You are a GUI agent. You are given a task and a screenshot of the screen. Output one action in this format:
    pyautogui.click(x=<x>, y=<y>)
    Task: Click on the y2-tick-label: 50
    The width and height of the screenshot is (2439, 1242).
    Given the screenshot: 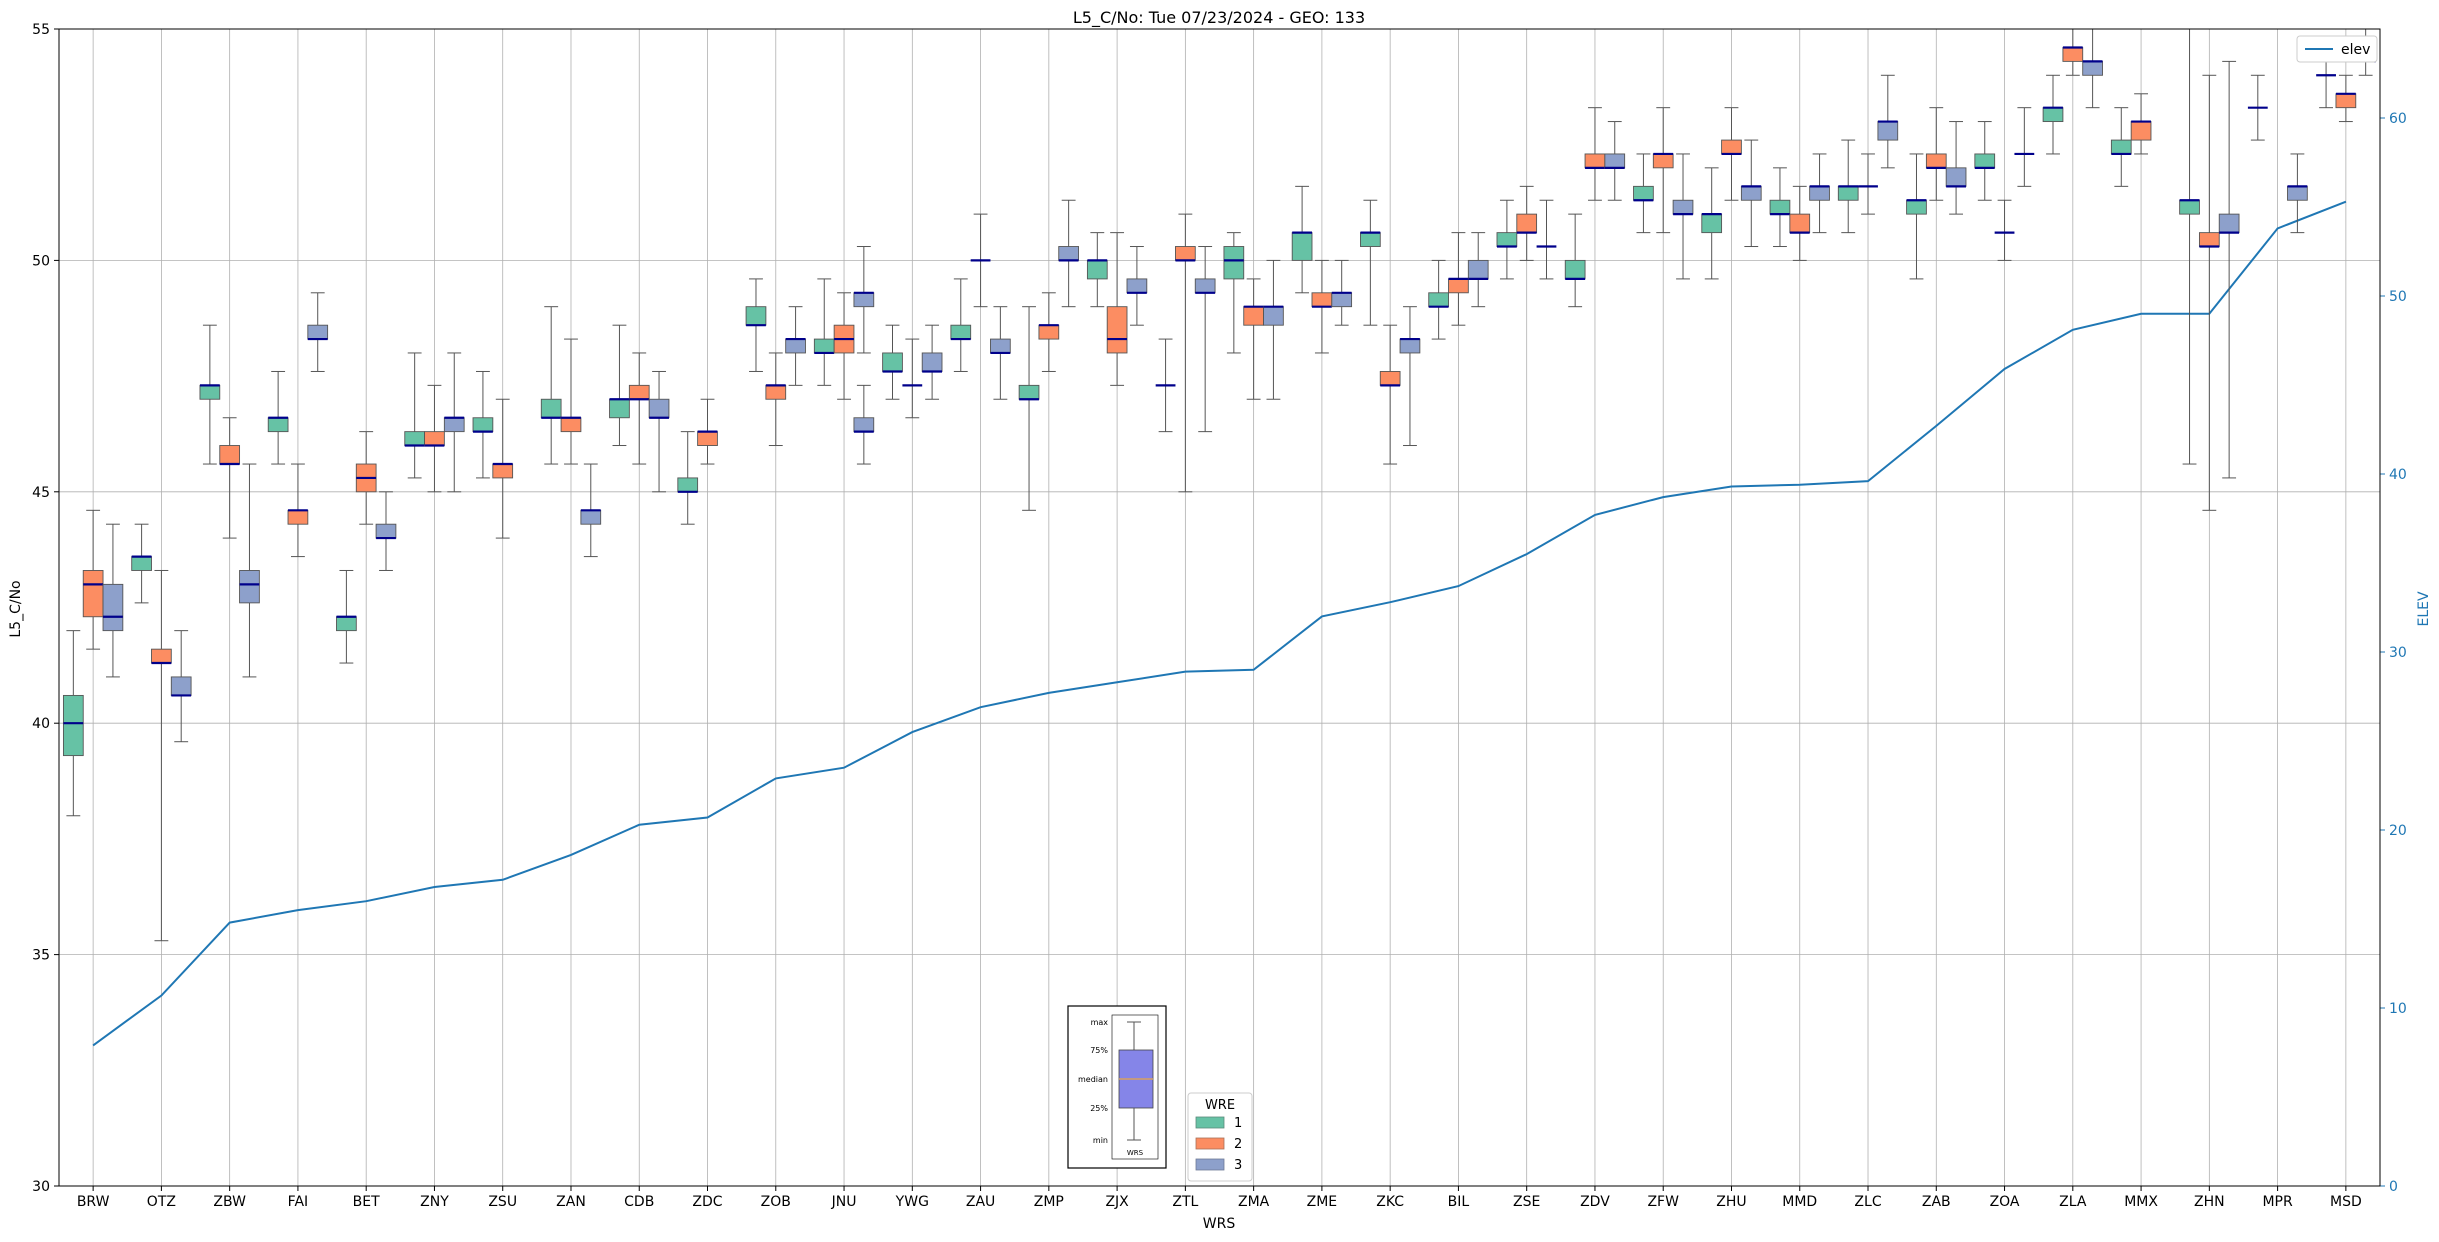 What is the action you would take?
    pyautogui.click(x=2398, y=297)
    